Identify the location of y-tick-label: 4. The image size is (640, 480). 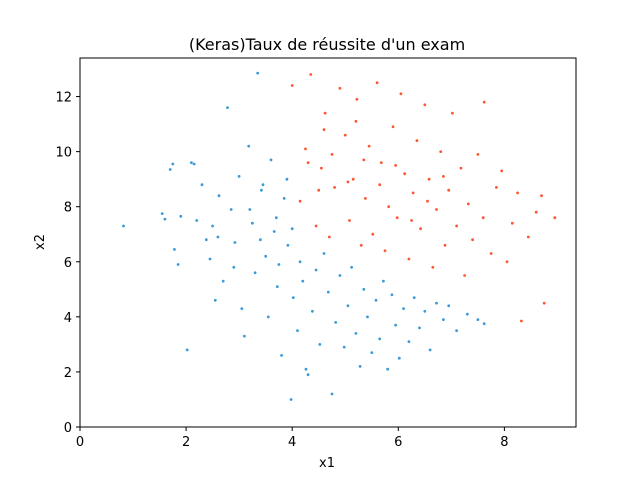
(68, 318).